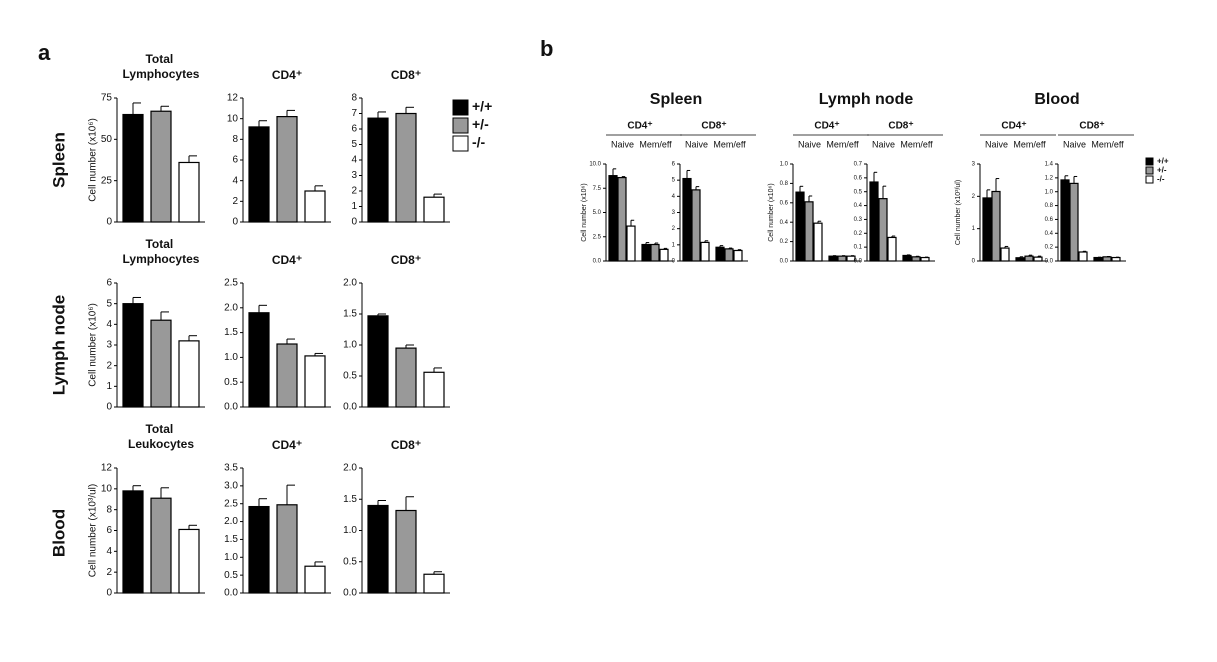 This screenshot has width=1217, height=662. Describe the element at coordinates (858, 220) in the screenshot. I see `y-tick-label: 0.3` at that location.